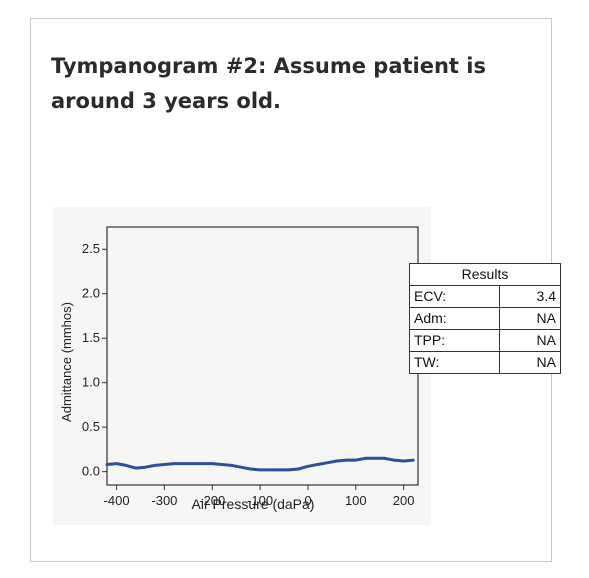 This screenshot has width=589, height=578. I want to click on x-tick-label: 100, so click(356, 500).